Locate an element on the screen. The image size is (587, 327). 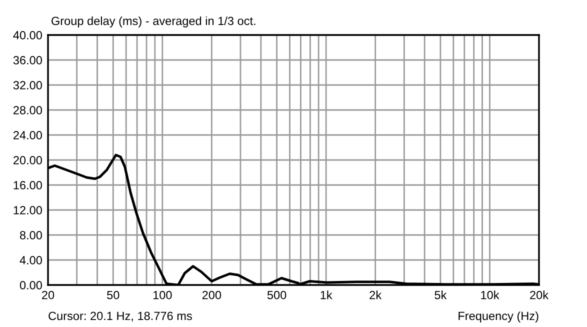
x-tick-label: 10k is located at coordinates (490, 295).